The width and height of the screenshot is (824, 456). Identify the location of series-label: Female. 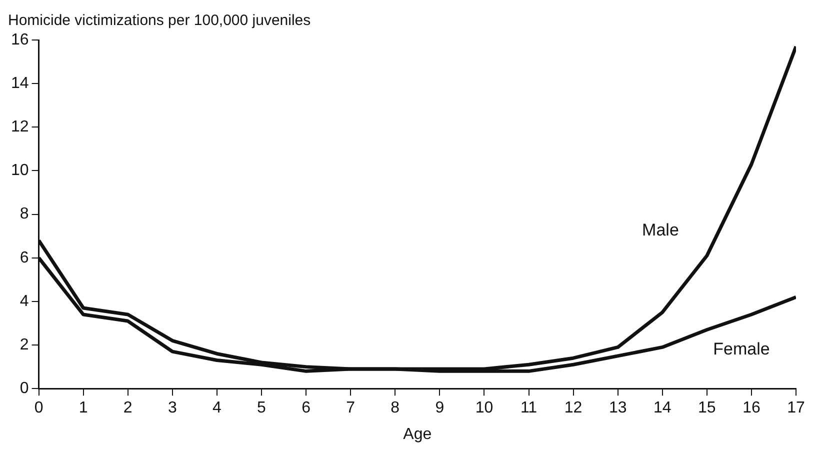
(741, 349).